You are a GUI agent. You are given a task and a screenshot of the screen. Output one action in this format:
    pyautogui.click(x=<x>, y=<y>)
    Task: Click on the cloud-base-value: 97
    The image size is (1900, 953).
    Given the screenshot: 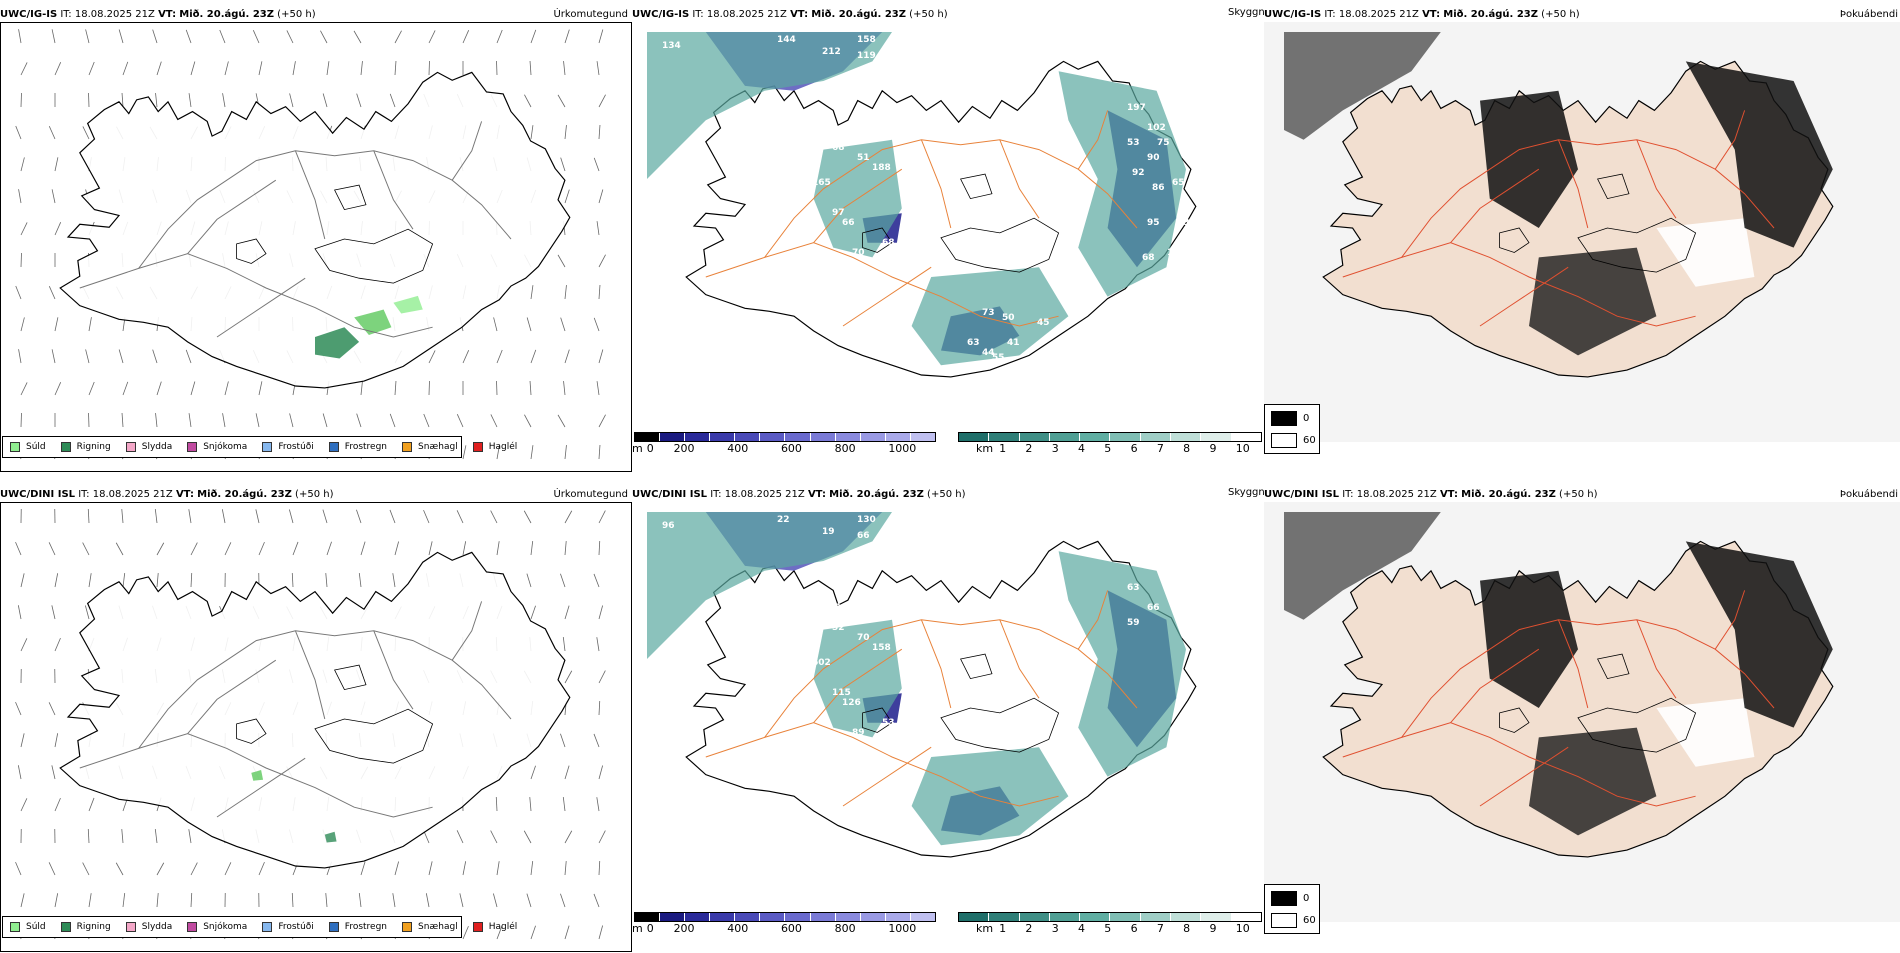 What is the action you would take?
    pyautogui.click(x=838, y=213)
    